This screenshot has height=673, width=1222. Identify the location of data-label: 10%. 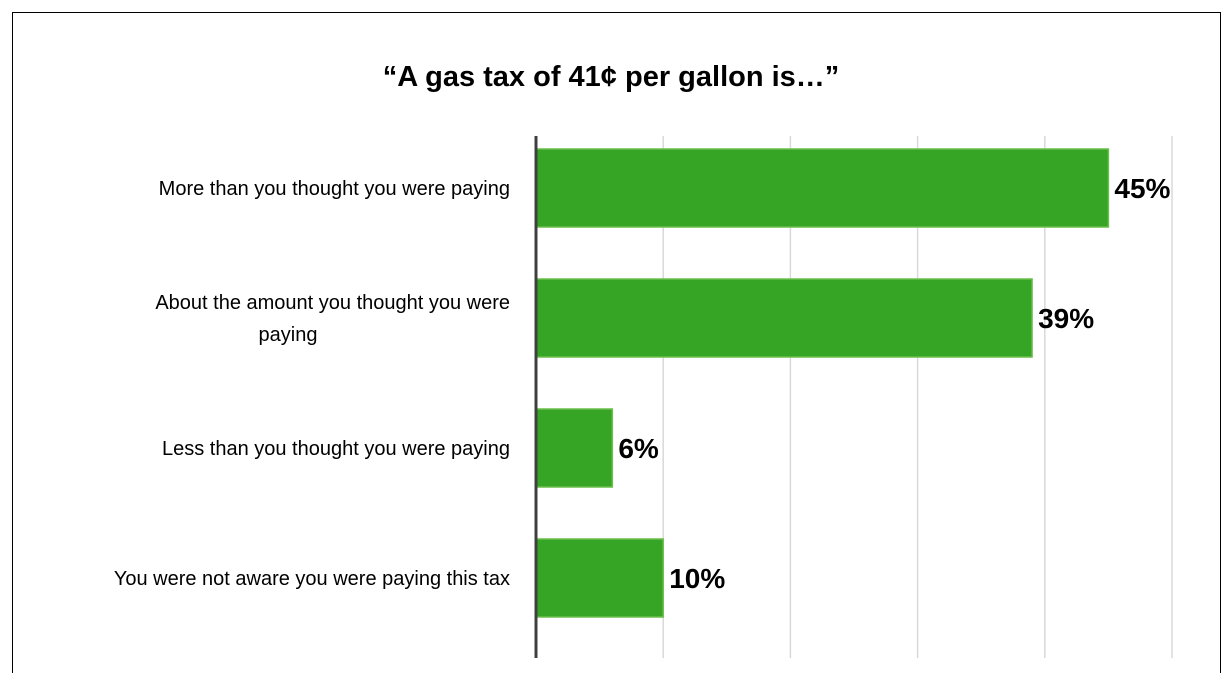
(697, 578).